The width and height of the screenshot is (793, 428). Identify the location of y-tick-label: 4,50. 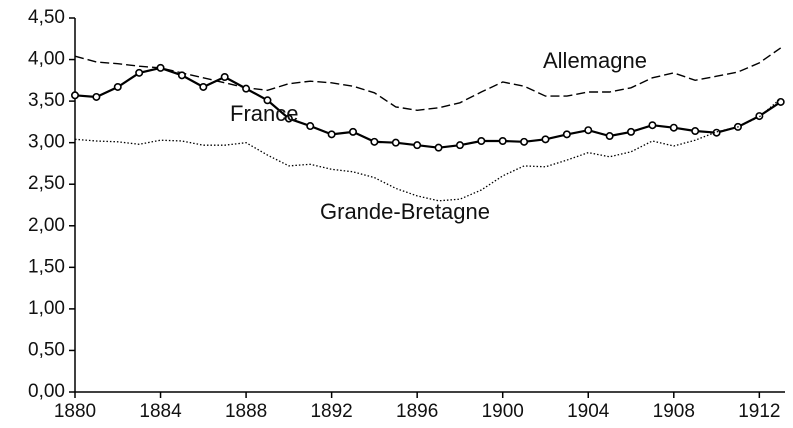
(46, 17).